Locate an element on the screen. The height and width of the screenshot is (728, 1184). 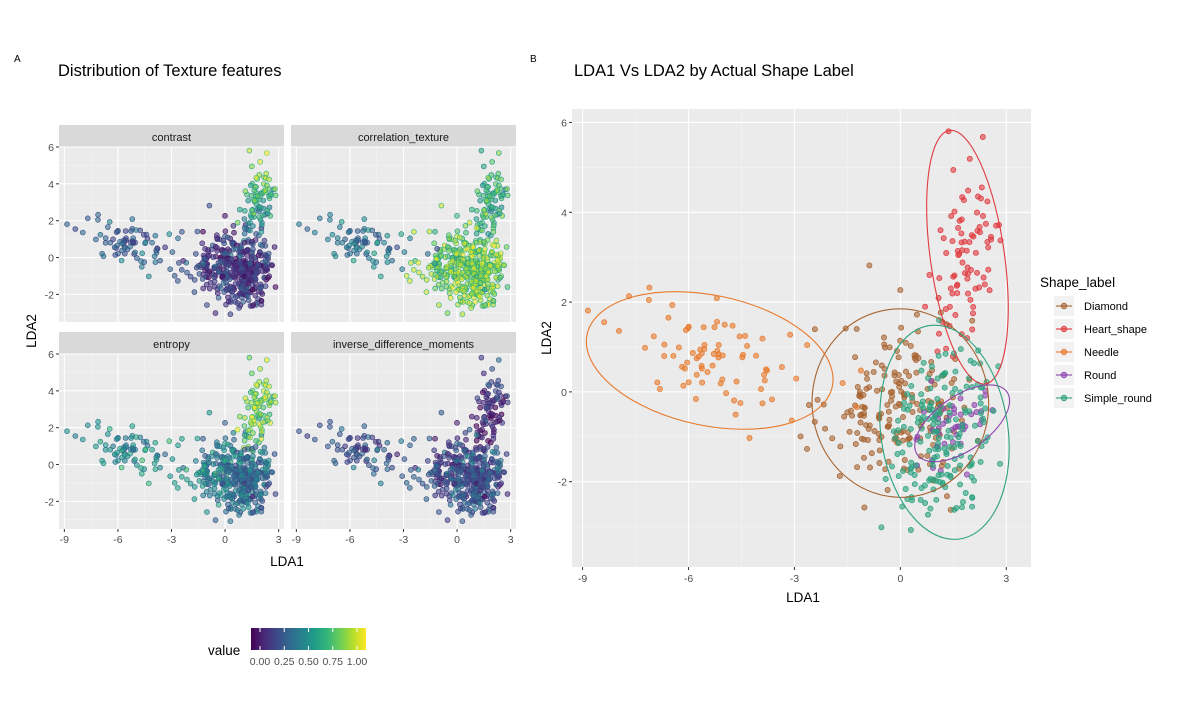
facet-strip-label: inverse_difference_moments is located at coordinates (404, 345).